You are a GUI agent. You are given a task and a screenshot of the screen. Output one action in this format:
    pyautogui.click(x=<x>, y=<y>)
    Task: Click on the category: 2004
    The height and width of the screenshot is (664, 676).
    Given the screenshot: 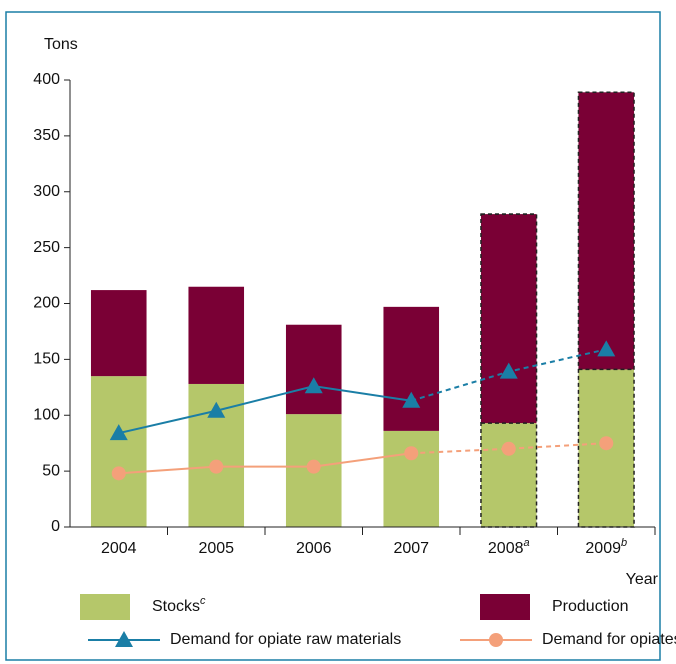 What is the action you would take?
    pyautogui.click(x=119, y=548)
    